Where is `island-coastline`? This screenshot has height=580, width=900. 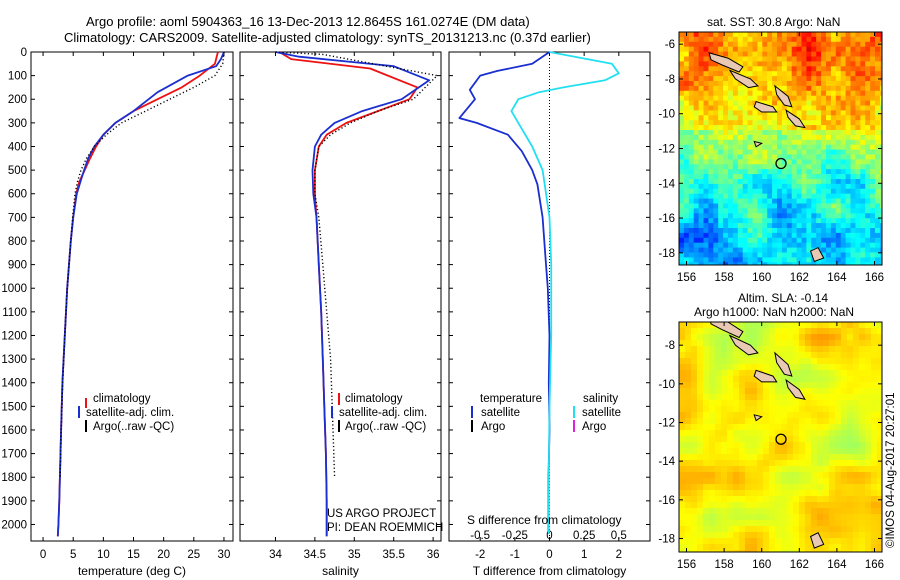 island-coastline is located at coordinates (817, 254).